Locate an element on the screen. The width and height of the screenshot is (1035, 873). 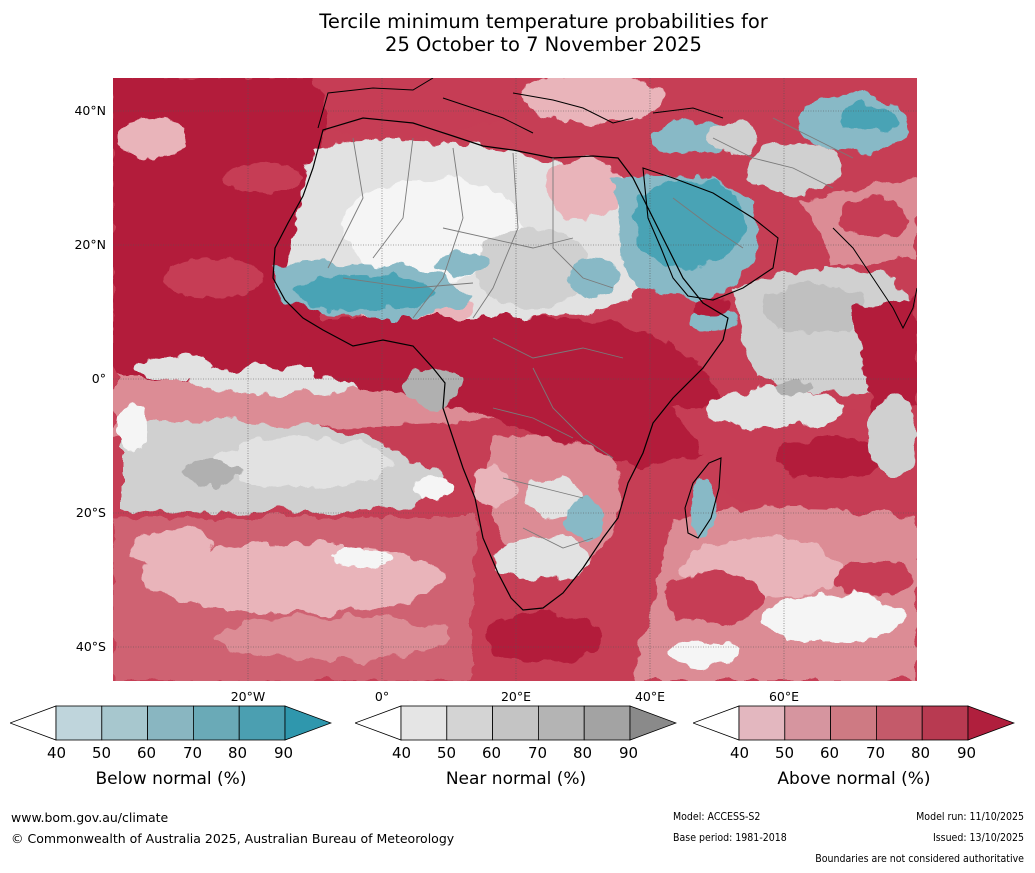
legend-below-tick: 60 is located at coordinates (147, 753).